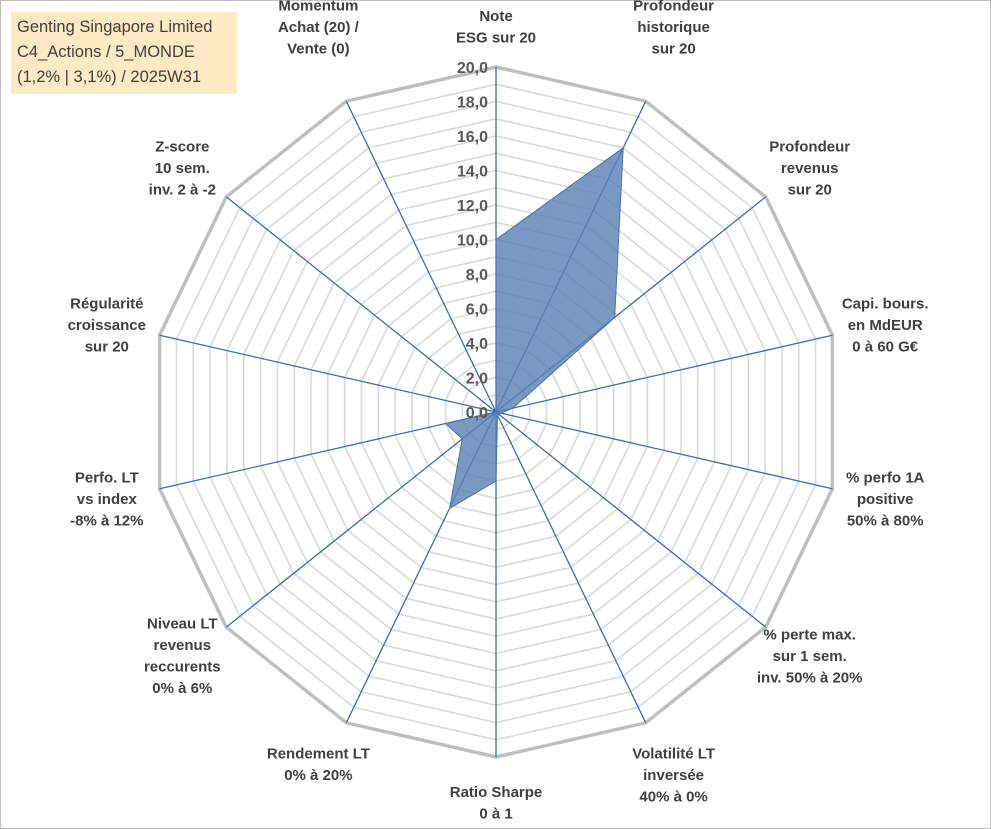 This screenshot has height=829, width=991. What do you see at coordinates (673, 753) in the screenshot?
I see `axis-label-line: Volatilité LT` at bounding box center [673, 753].